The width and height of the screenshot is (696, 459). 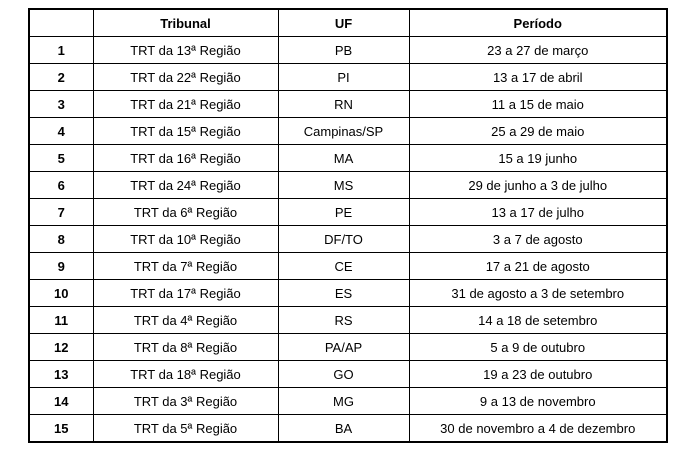 I want to click on row-number-cell: 5, so click(x=61, y=158).